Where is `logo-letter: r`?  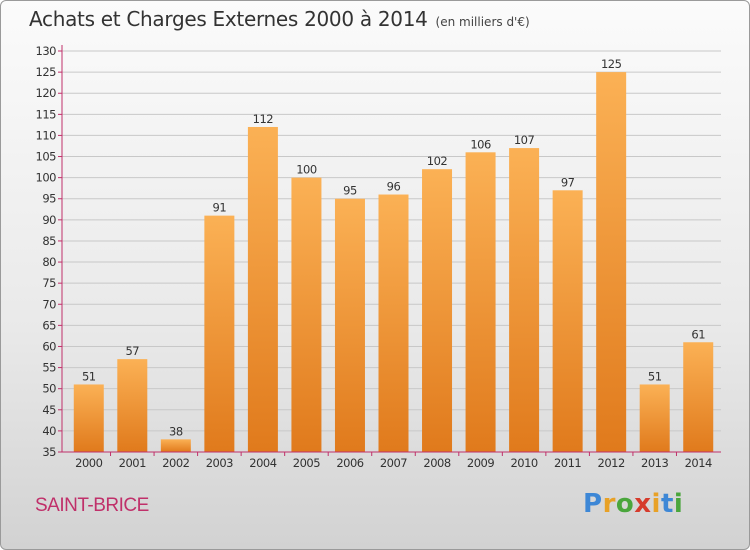 logo-letter: r is located at coordinates (609, 504).